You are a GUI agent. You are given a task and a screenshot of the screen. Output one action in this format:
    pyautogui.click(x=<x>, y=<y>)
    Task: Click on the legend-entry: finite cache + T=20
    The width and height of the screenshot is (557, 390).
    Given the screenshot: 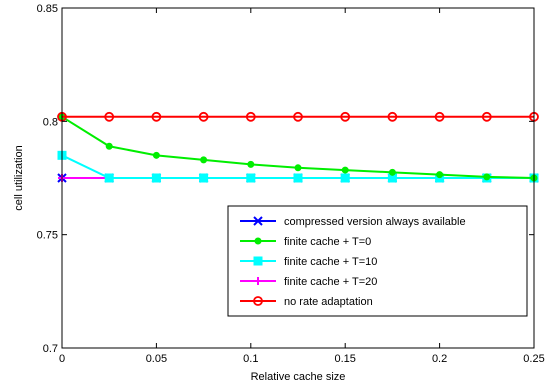 What is the action you would take?
    pyautogui.click(x=308, y=282)
    